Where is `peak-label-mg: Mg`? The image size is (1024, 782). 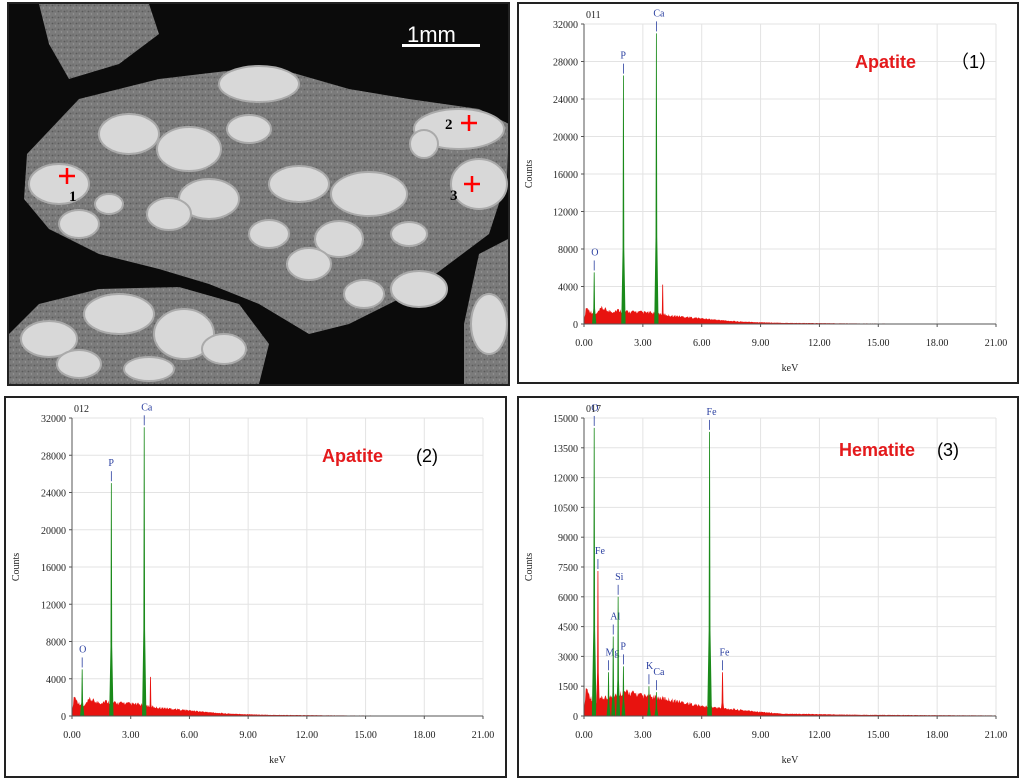
peak-label-mg: Mg is located at coordinates (613, 652).